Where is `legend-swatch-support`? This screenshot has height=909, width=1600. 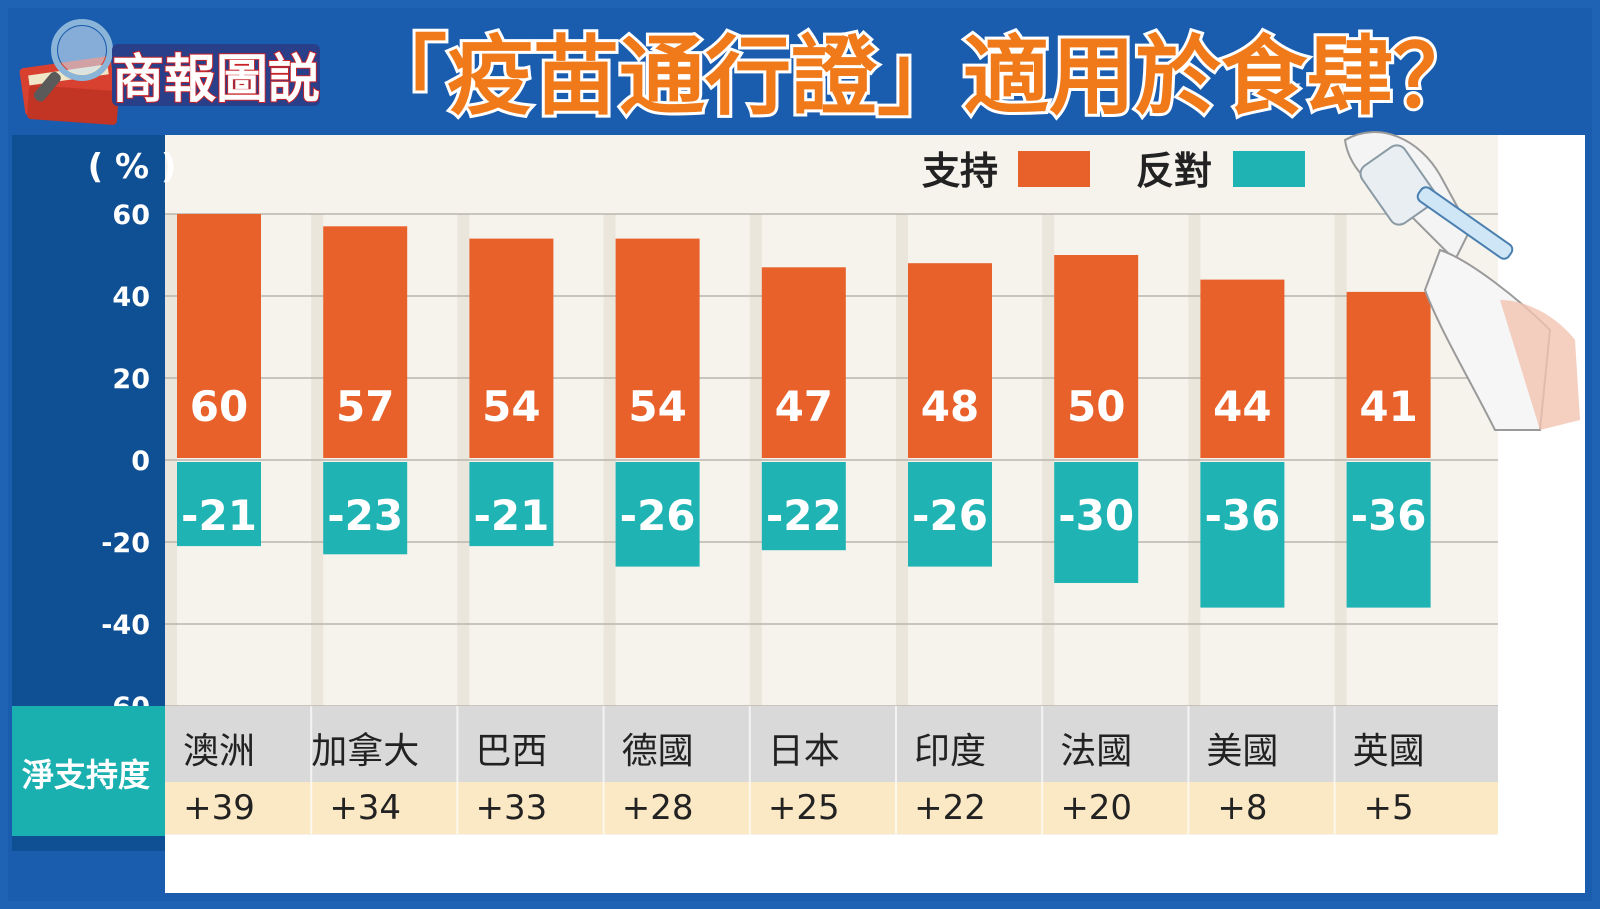 legend-swatch-support is located at coordinates (1054, 169).